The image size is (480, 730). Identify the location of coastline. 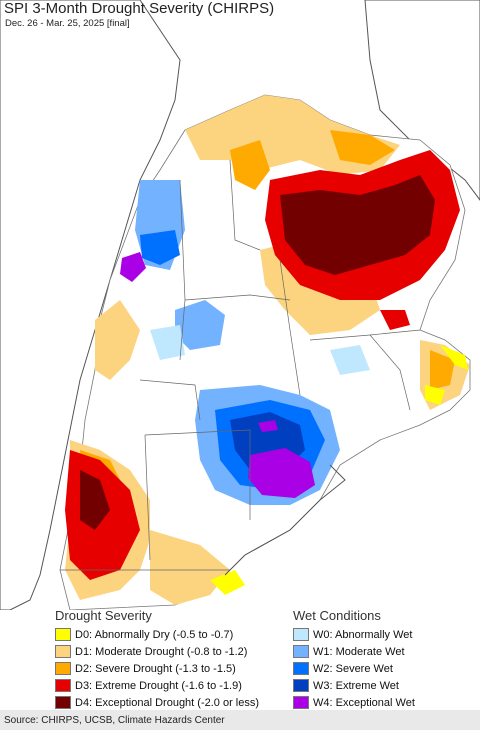
(285, 520).